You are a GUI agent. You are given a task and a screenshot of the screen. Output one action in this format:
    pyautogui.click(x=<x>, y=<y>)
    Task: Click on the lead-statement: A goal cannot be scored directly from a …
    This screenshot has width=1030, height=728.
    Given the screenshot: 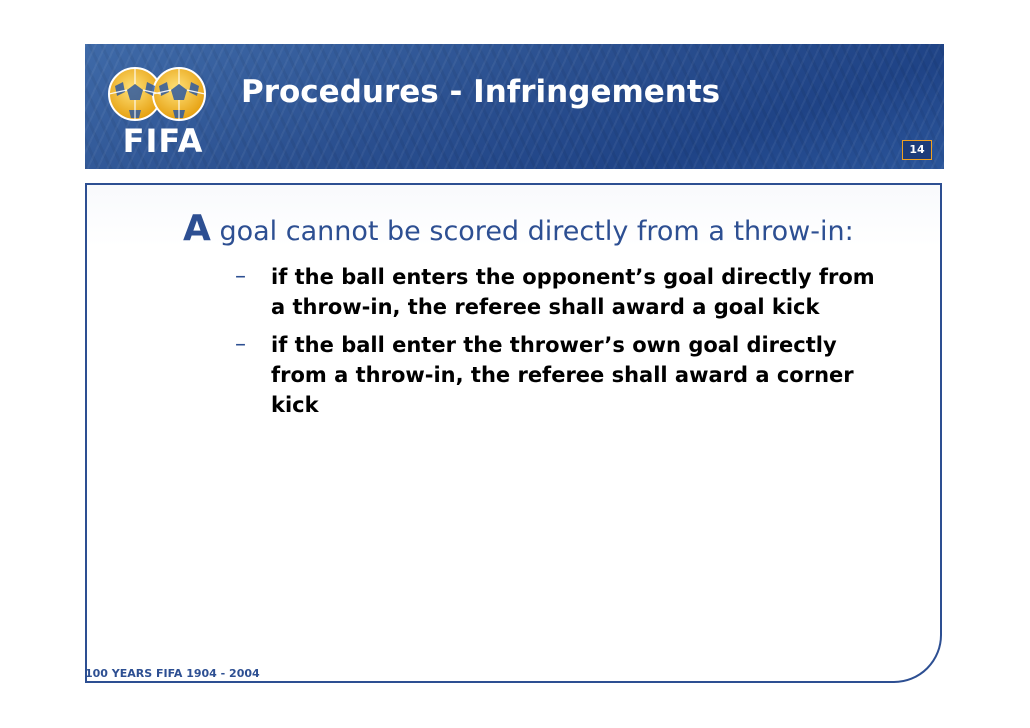 What is the action you would take?
    pyautogui.click(x=518, y=228)
    